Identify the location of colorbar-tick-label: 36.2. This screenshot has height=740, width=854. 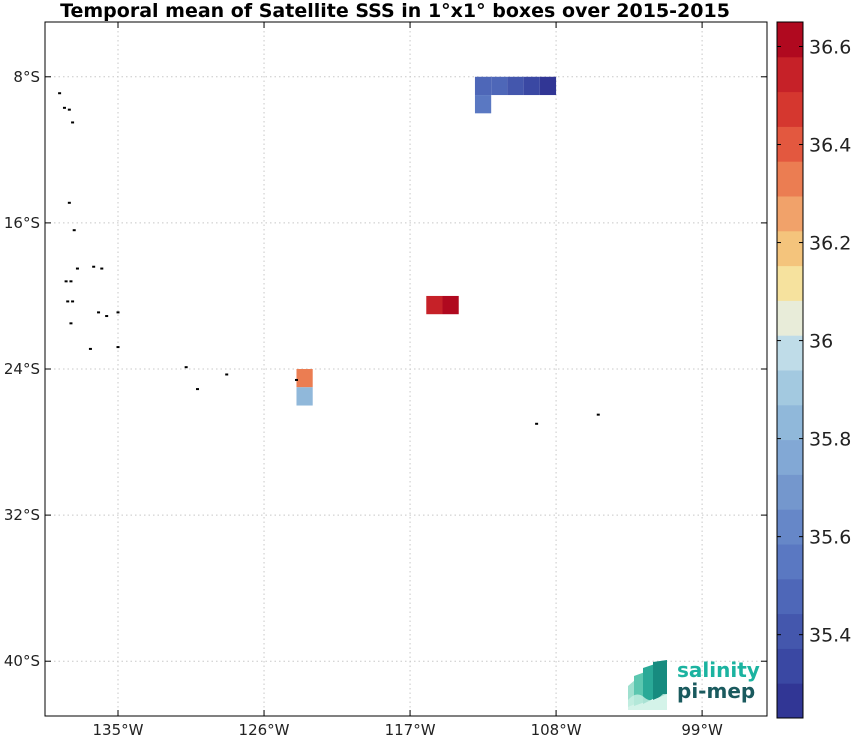
(830, 244).